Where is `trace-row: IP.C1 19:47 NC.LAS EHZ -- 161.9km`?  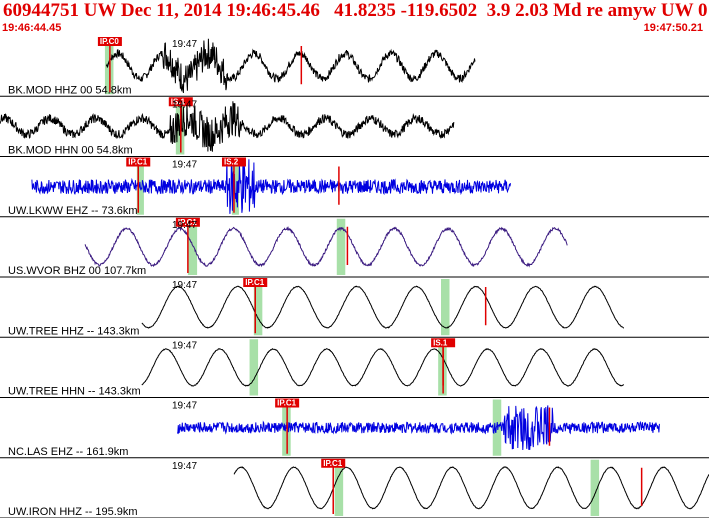
trace-row: IP.C1 19:47 NC.LAS EHZ -- 161.9km is located at coordinates (354, 428).